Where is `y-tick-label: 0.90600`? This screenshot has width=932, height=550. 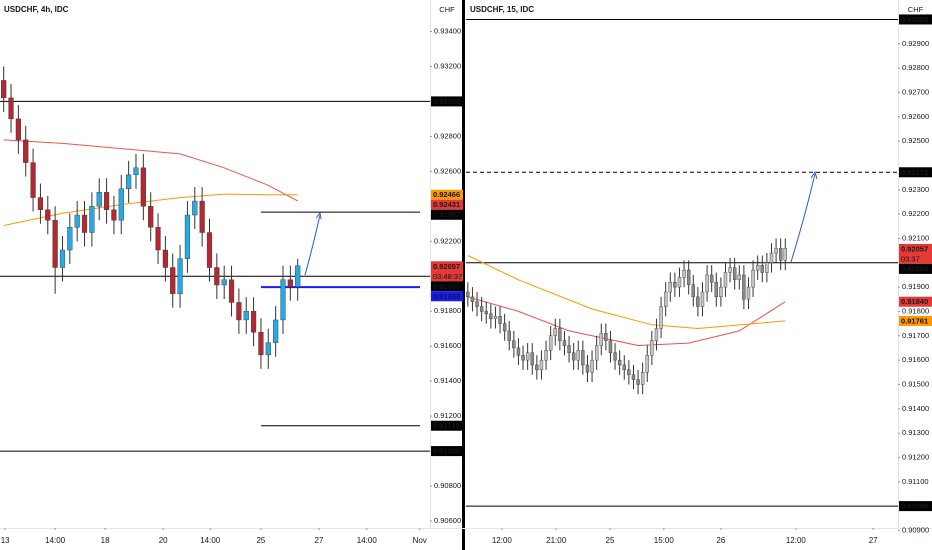 y-tick-label: 0.90600 is located at coordinates (447, 520).